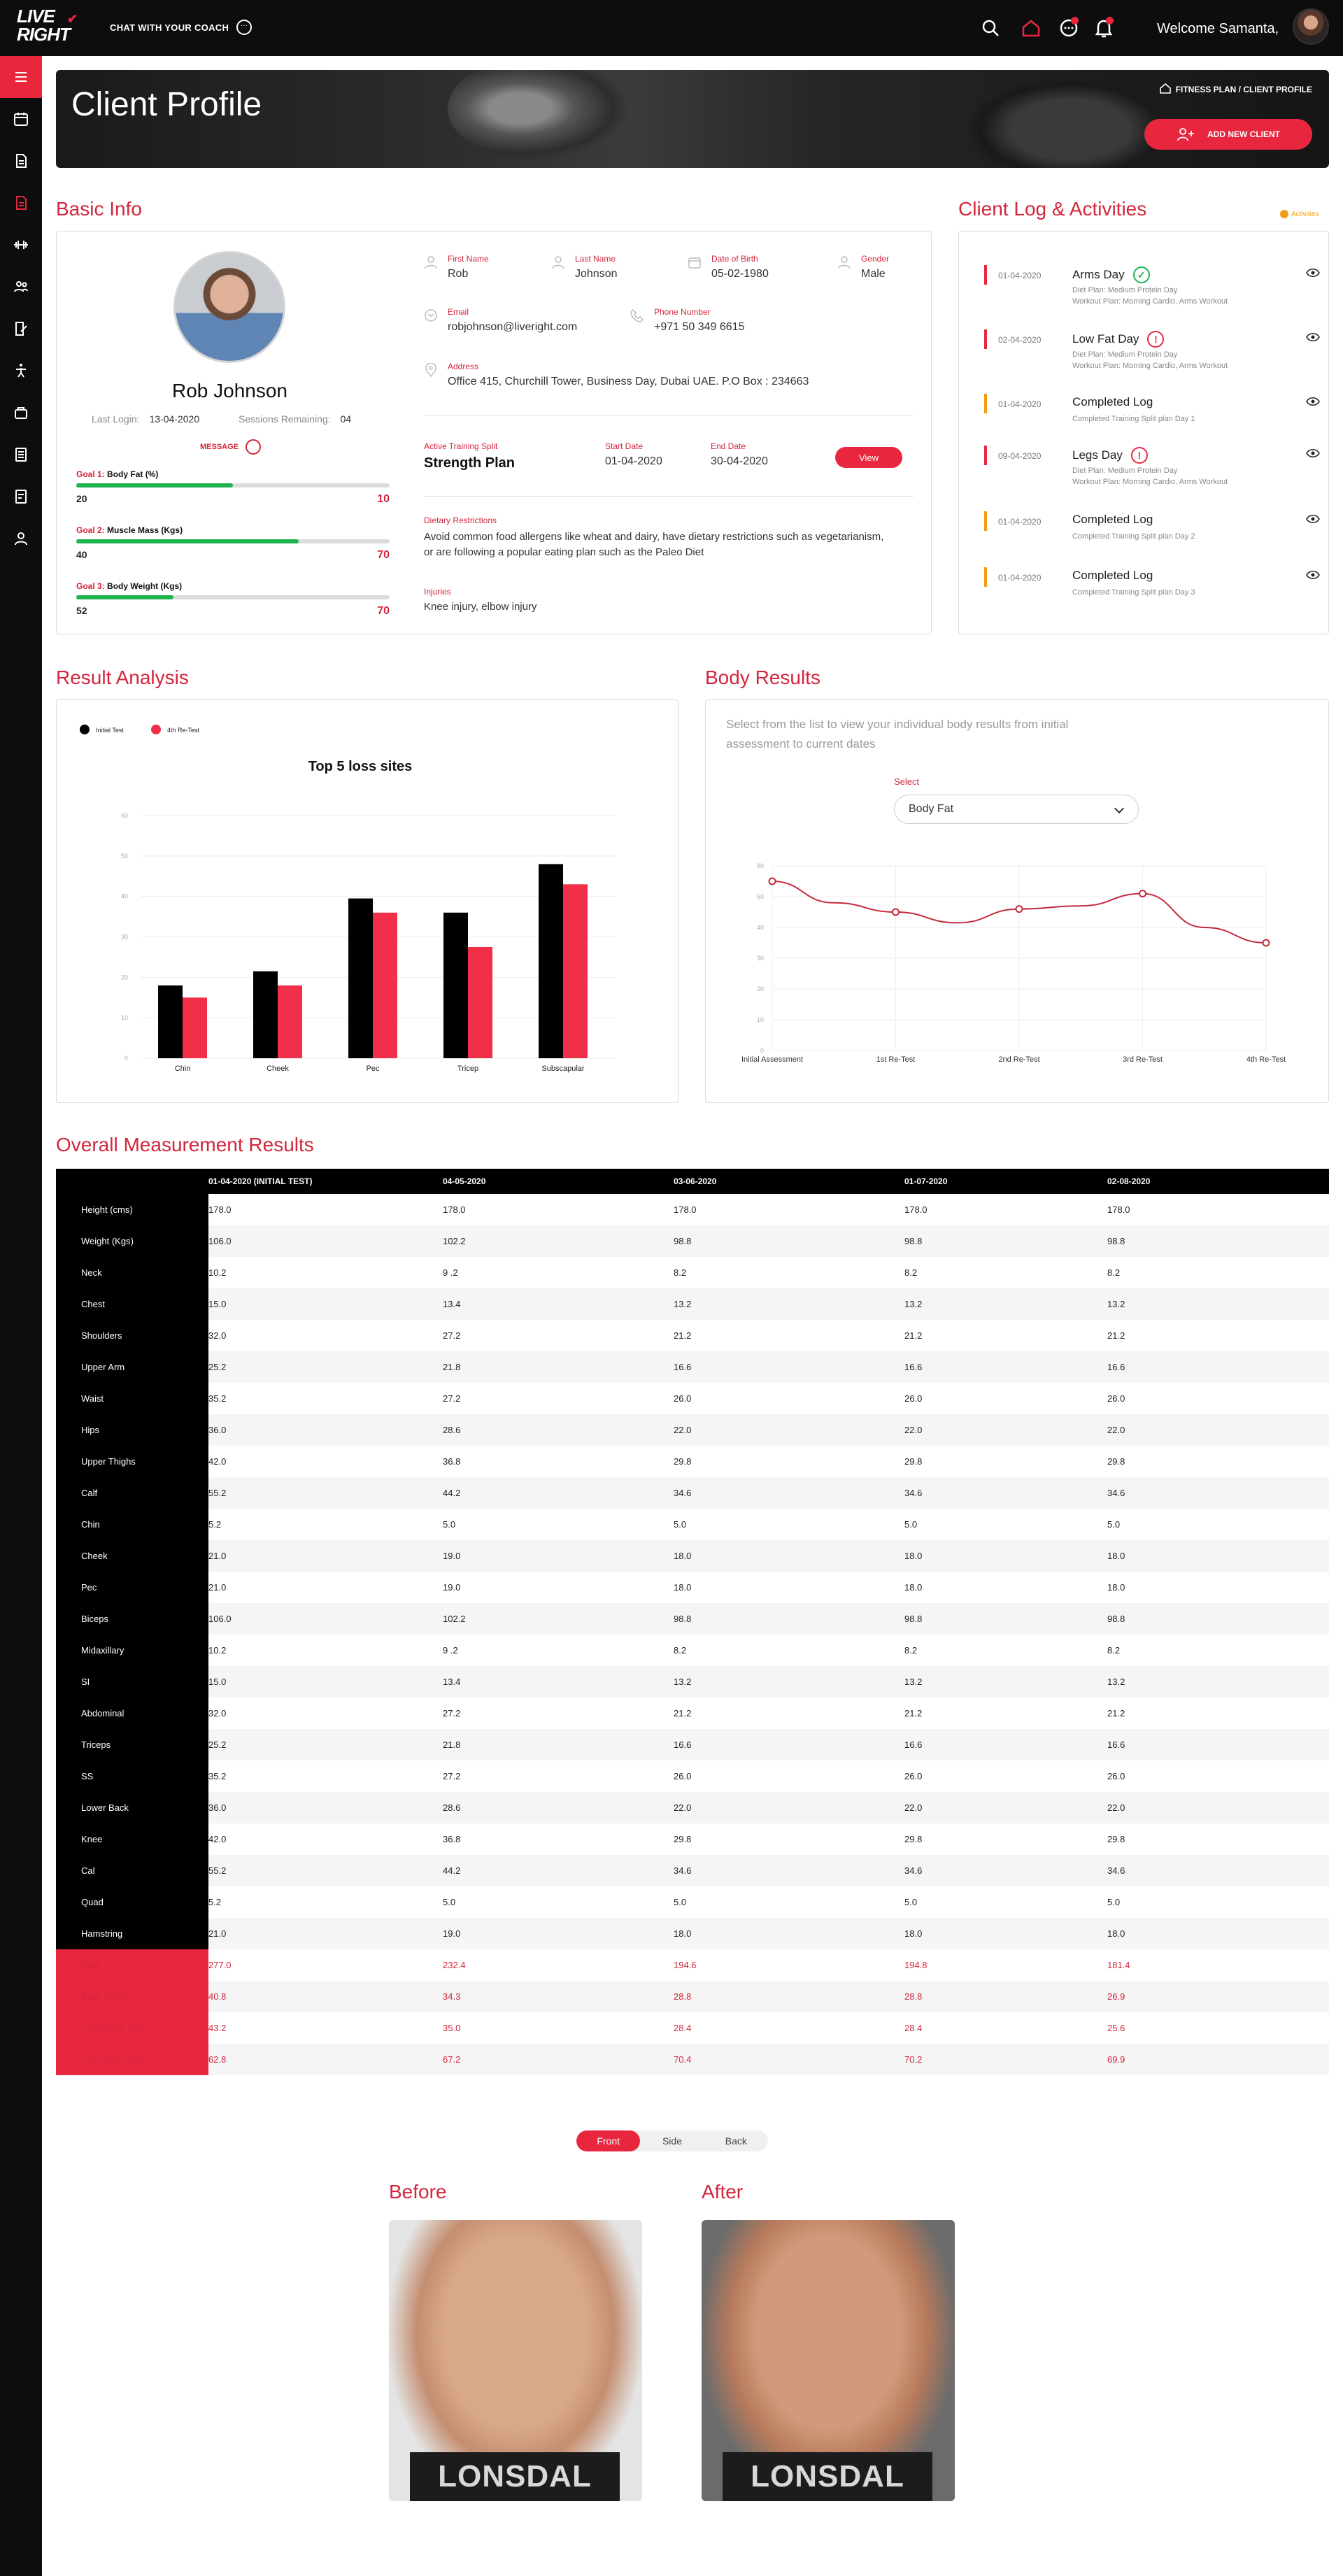 Image resolution: width=1343 pixels, height=2576 pixels. I want to click on after-waistband-text: LONSDAL, so click(827, 2476).